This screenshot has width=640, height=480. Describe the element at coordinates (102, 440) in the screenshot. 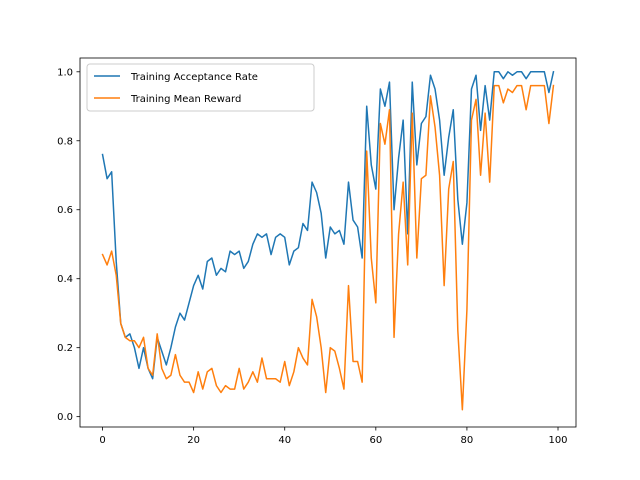

I see `x-tick-label: 0` at that location.